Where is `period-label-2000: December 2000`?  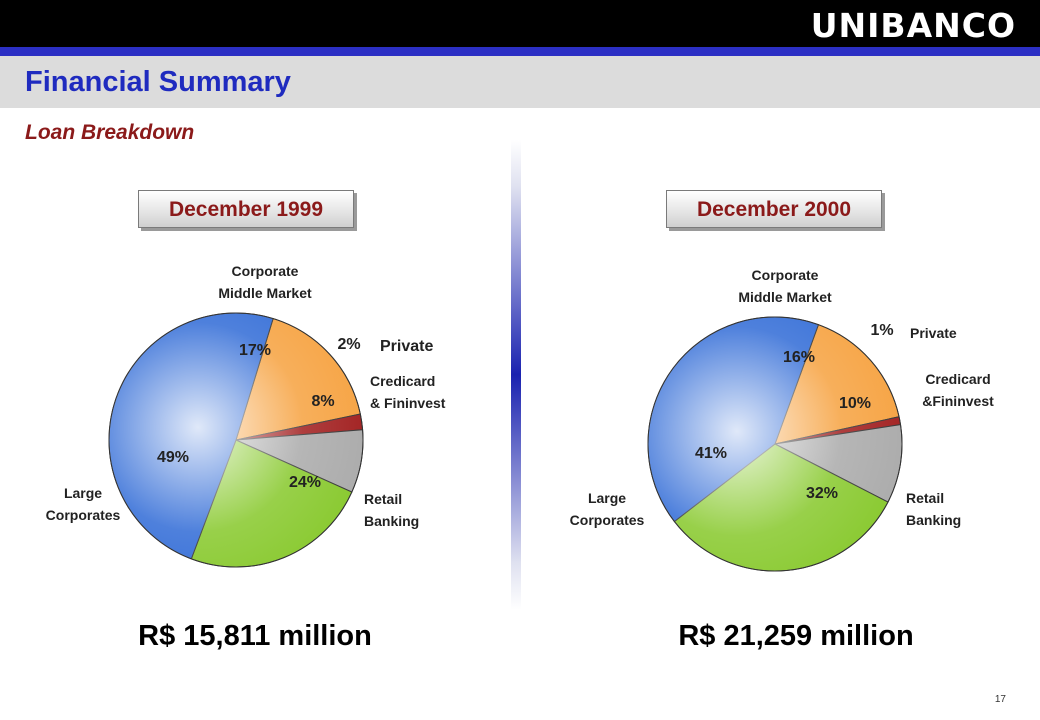
period-label-2000: December 2000 is located at coordinates (774, 209).